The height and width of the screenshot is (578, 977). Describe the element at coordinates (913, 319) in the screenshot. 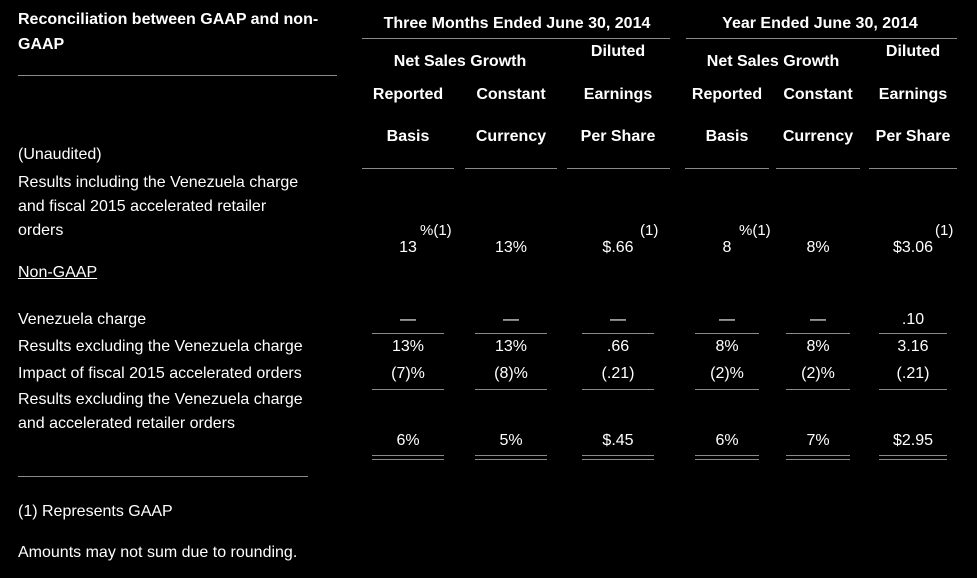

I see `cell-value: .10` at that location.